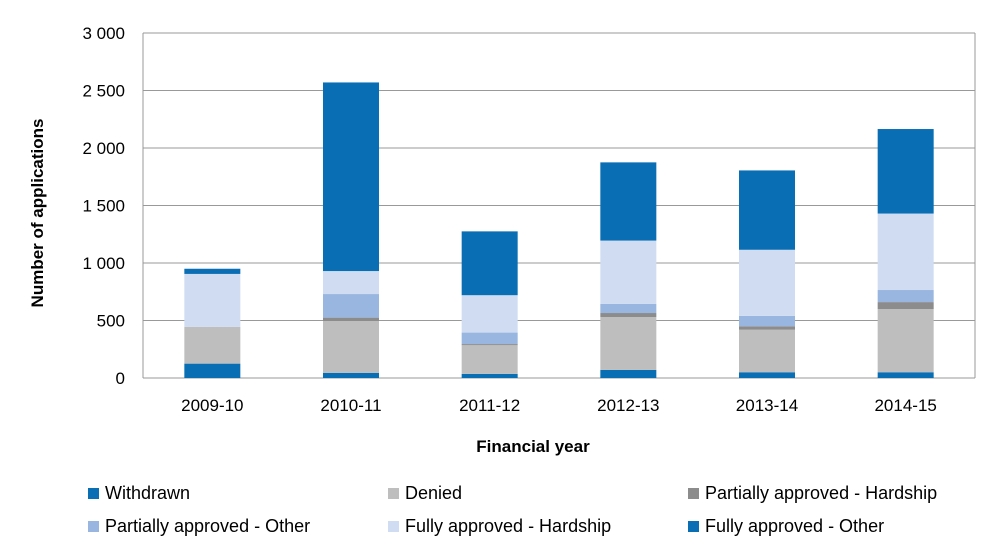 This screenshot has height=558, width=1008. What do you see at coordinates (103, 33) in the screenshot?
I see `y-tick-label: 3 000` at bounding box center [103, 33].